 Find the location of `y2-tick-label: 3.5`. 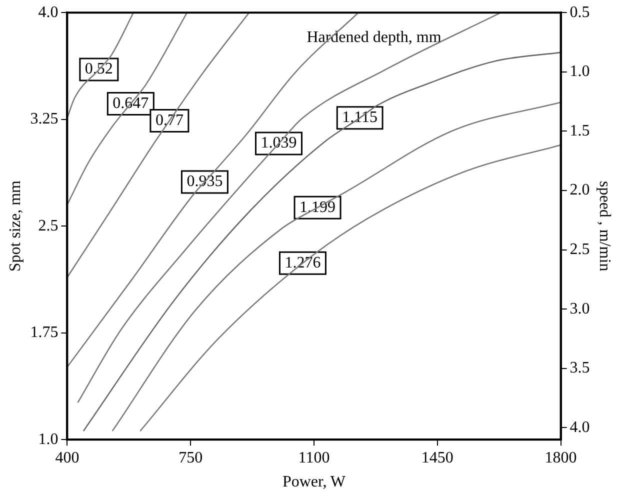

y2-tick-label: 3.5 is located at coordinates (580, 368).